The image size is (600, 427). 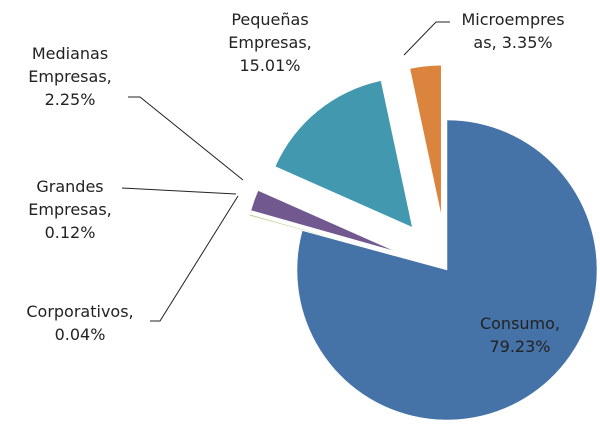 What do you see at coordinates (517, 323) in the screenshot?
I see `label-category: Consumo` at bounding box center [517, 323].